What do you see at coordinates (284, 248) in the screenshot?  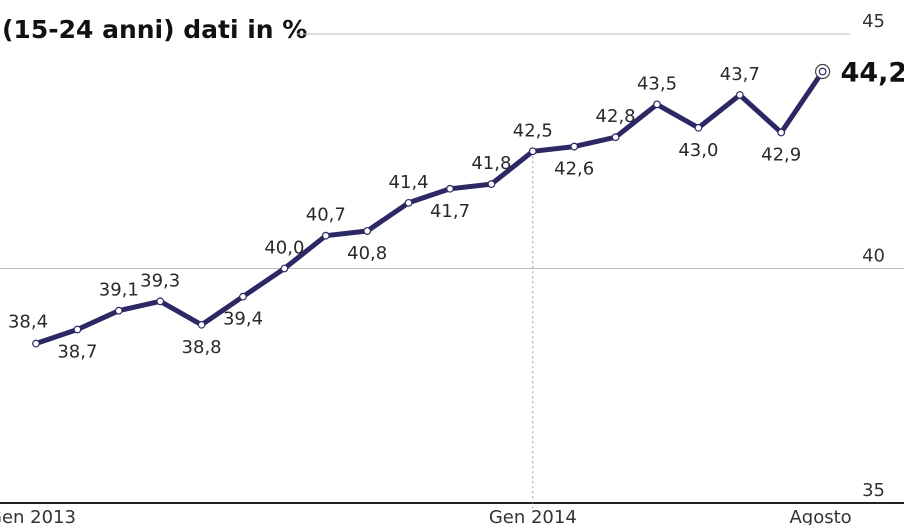 I see `data-label-6: 40,0` at bounding box center [284, 248].